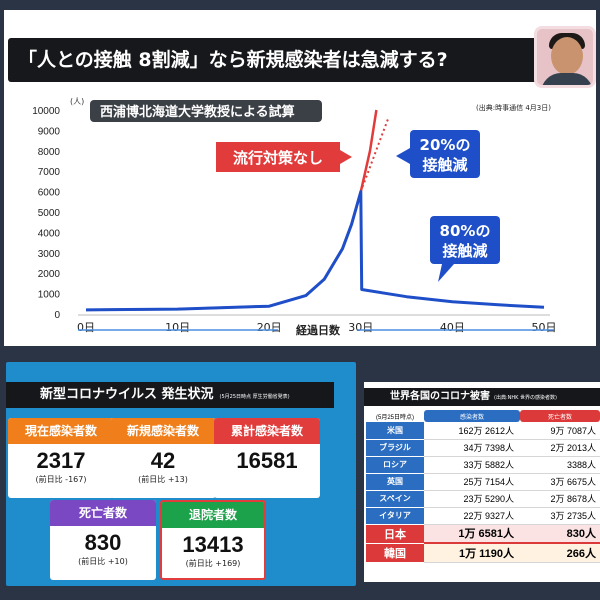 The image size is (600, 600). I want to click on annotation-no-measures-pointer, so click(346, 157).